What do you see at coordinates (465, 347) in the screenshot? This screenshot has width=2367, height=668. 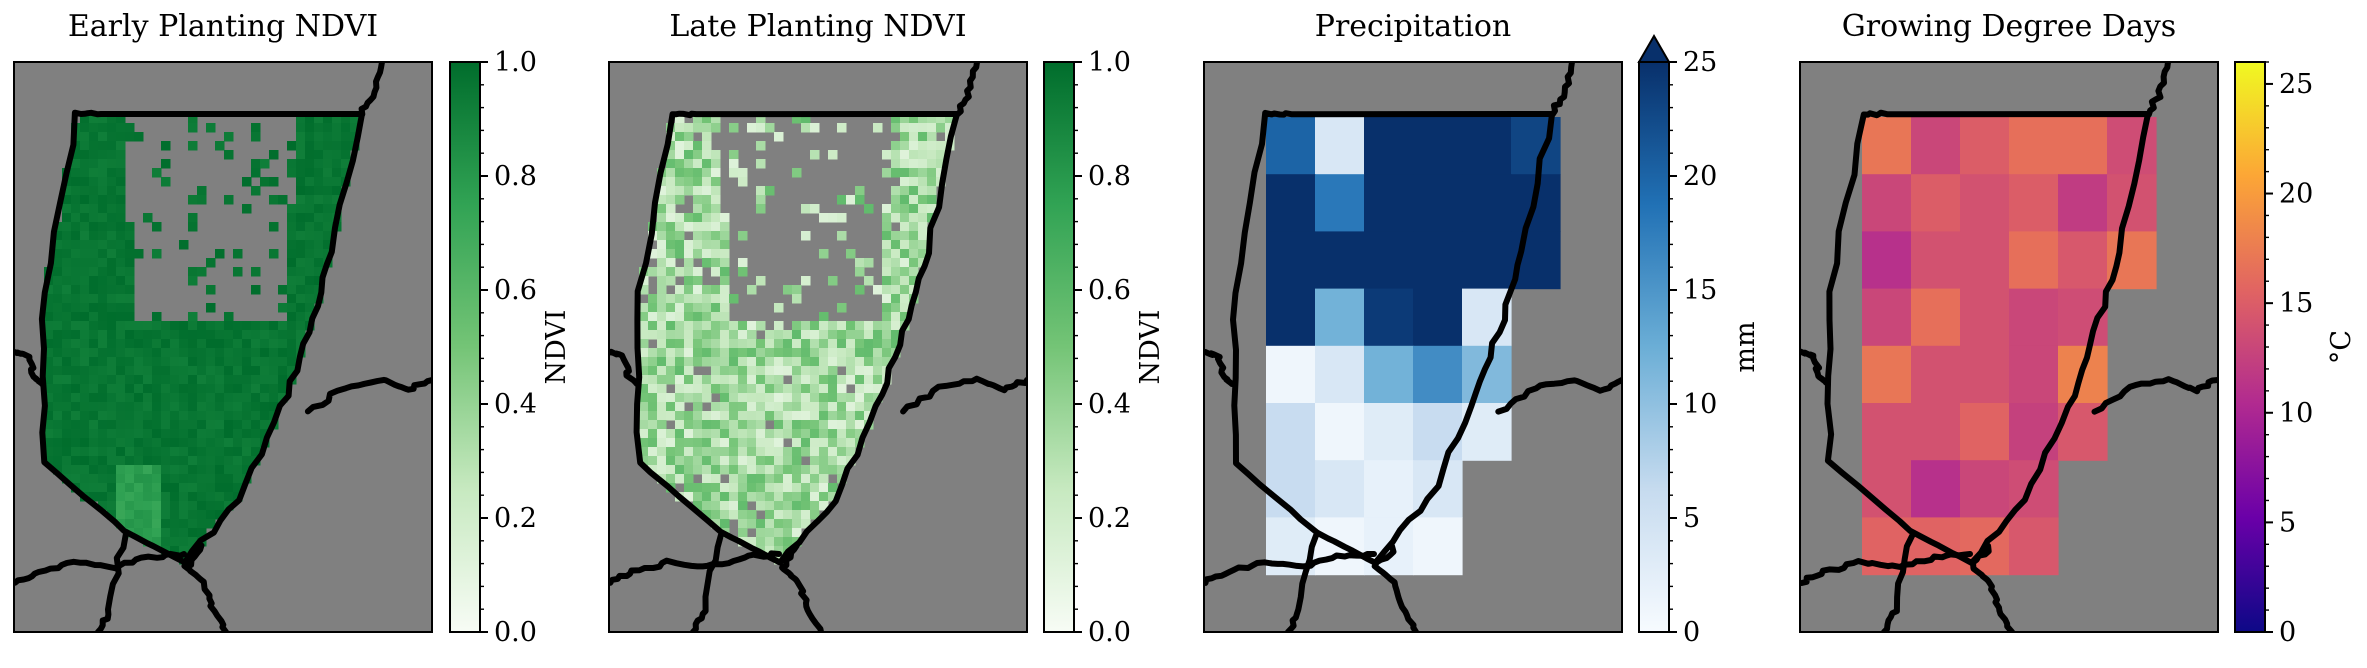 I see `colorbar-gradient` at bounding box center [465, 347].